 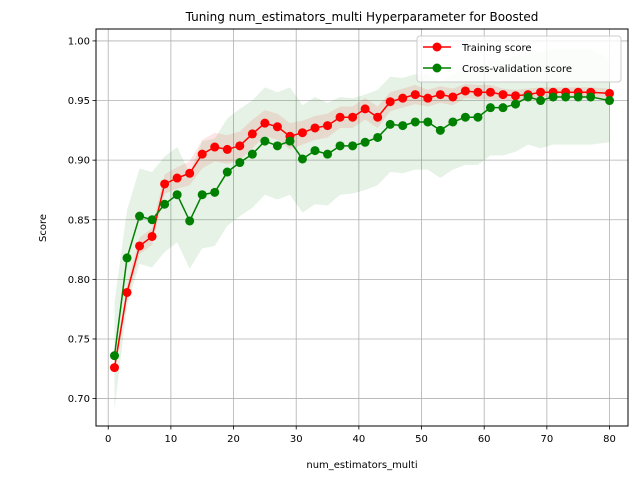 I want to click on x-tick-label: 80, so click(x=609, y=439).